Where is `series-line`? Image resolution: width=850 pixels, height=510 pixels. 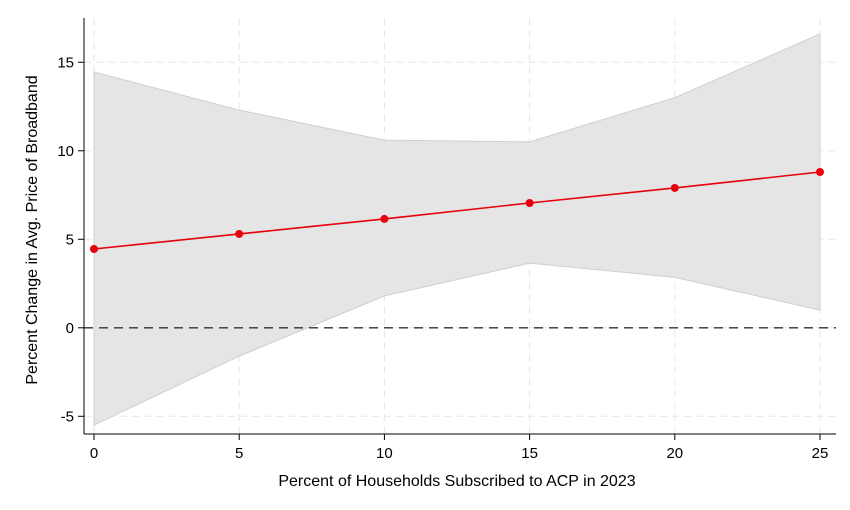
series-line is located at coordinates (457, 210).